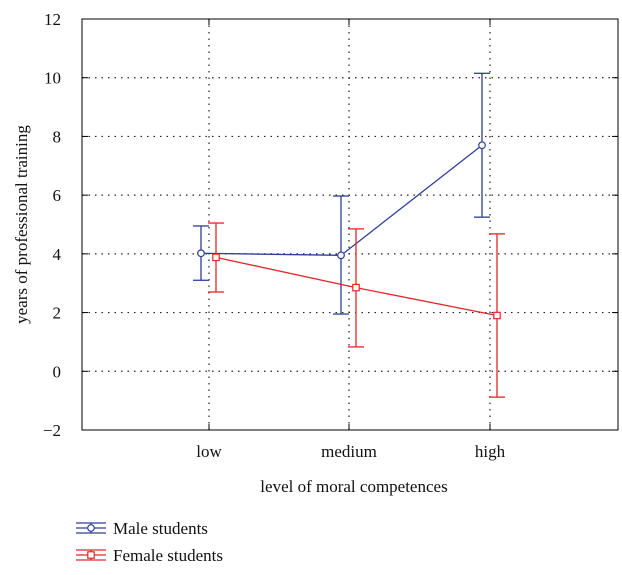 Image resolution: width=622 pixels, height=575 pixels. Describe the element at coordinates (160, 528) in the screenshot. I see `legend-label: Male students` at that location.